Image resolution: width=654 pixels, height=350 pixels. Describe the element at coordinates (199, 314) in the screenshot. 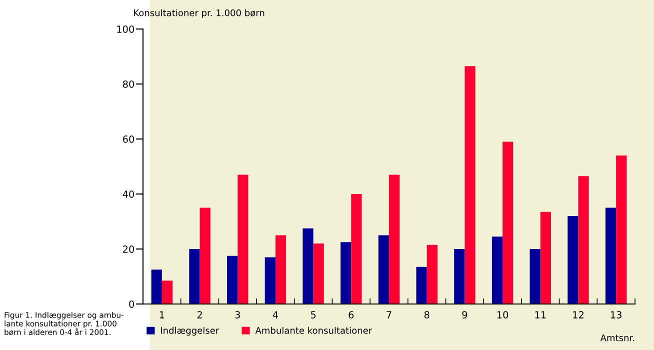

I see `x-tick-label: 2` at that location.